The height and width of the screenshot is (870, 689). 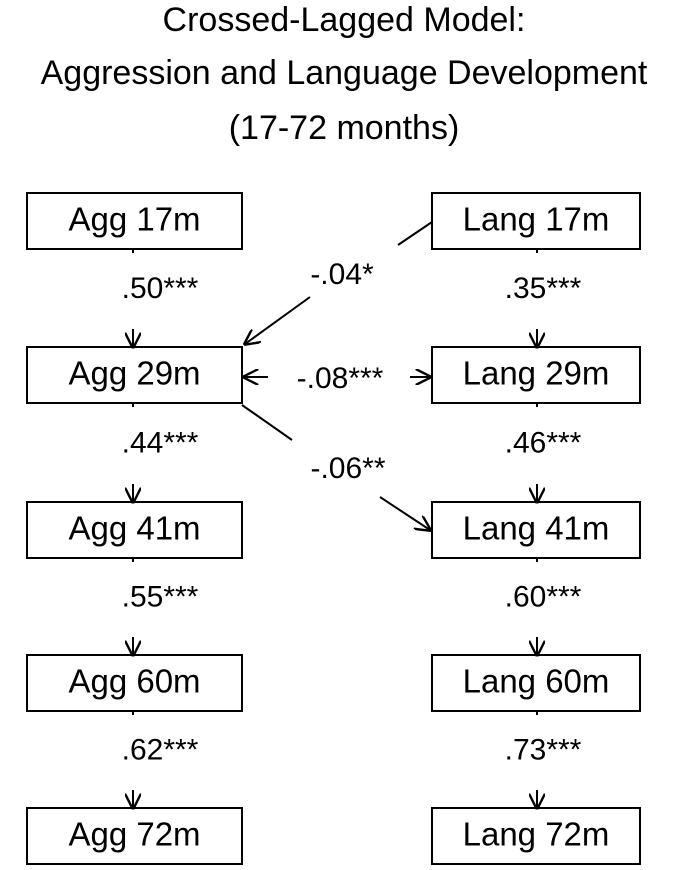 I want to click on title-line: Crossed-Lagged Model:, so click(x=344, y=20).